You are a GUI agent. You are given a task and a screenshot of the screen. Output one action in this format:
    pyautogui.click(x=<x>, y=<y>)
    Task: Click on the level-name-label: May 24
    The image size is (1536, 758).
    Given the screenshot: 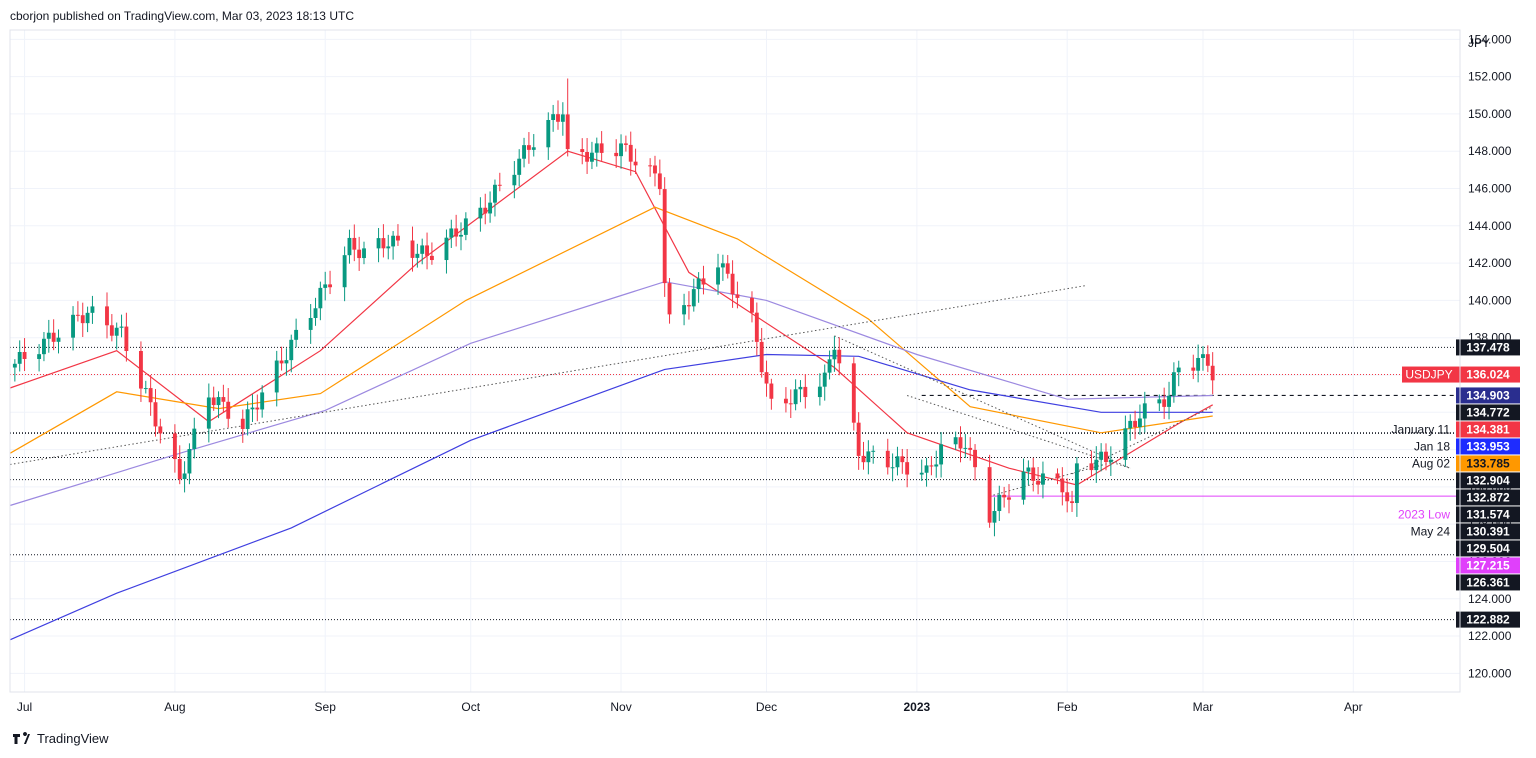 What is the action you would take?
    pyautogui.click(x=1431, y=531)
    